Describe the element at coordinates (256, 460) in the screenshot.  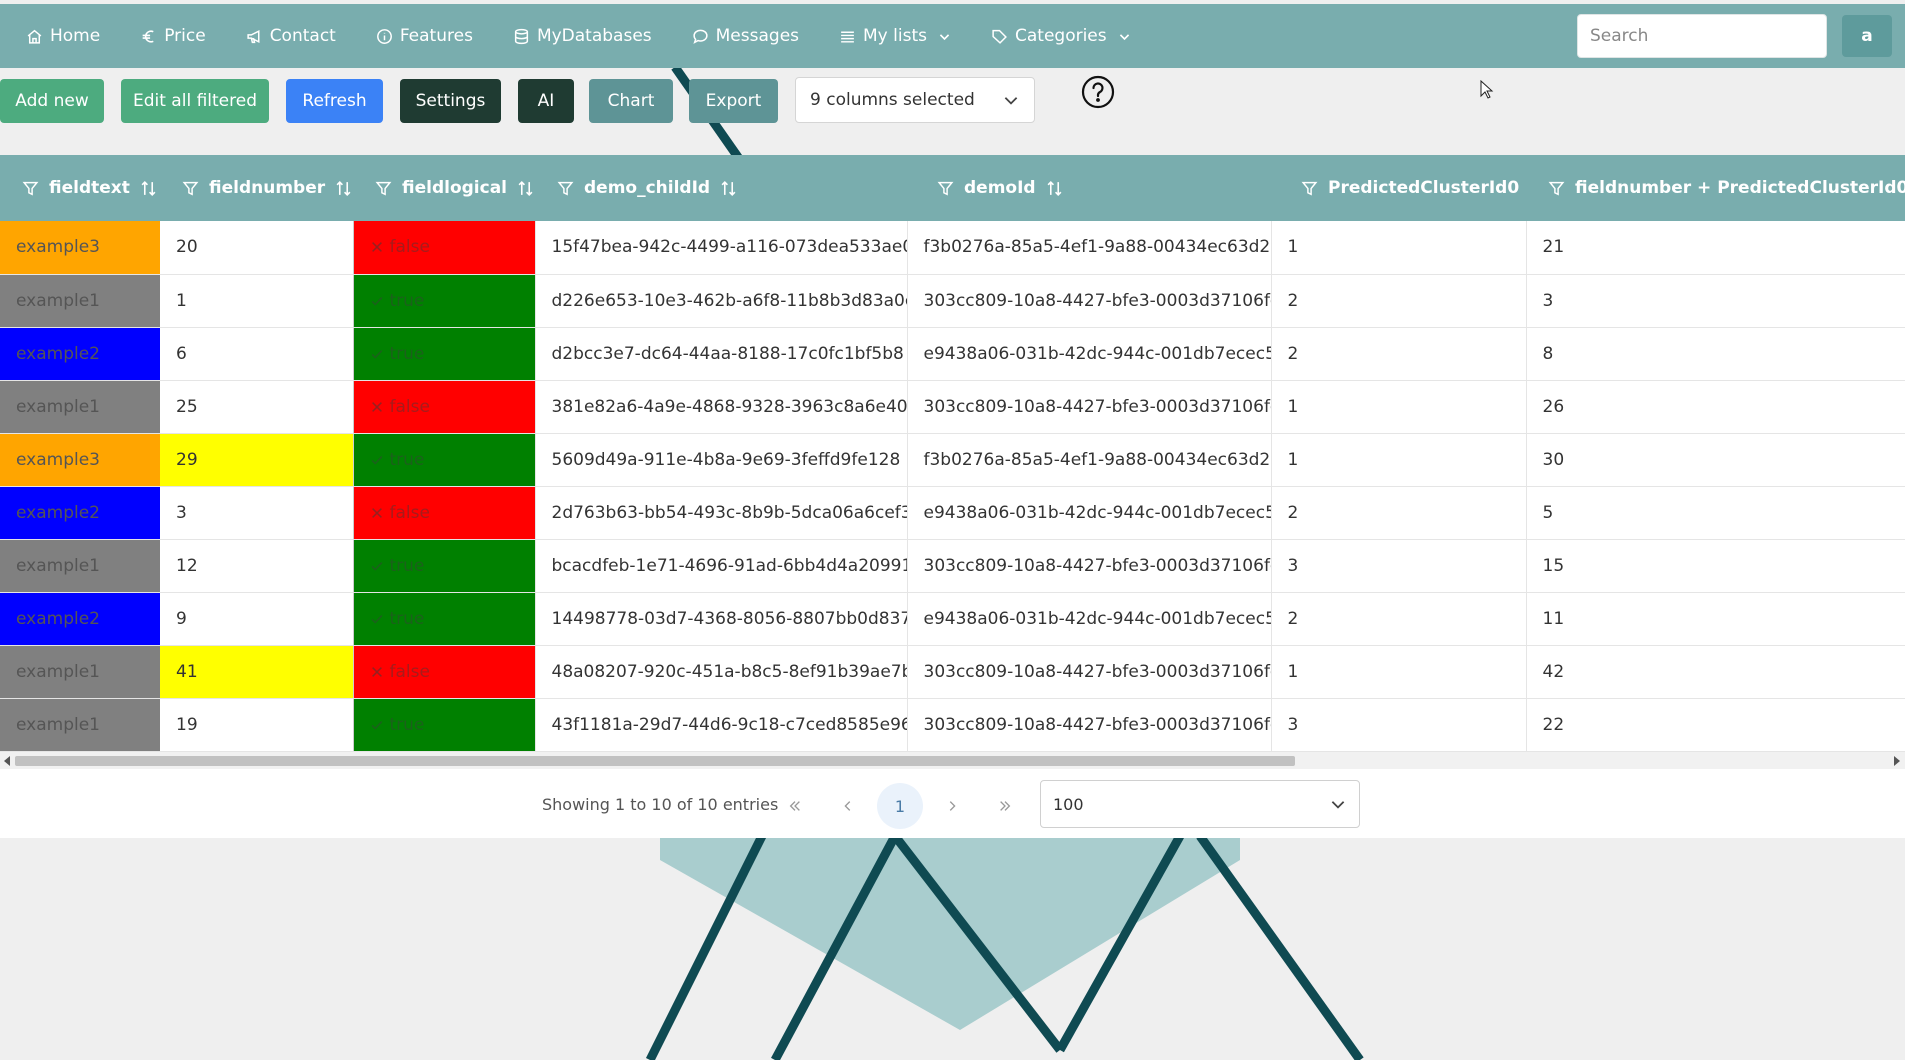
I see `cell-fieldnumber: 29` at that location.